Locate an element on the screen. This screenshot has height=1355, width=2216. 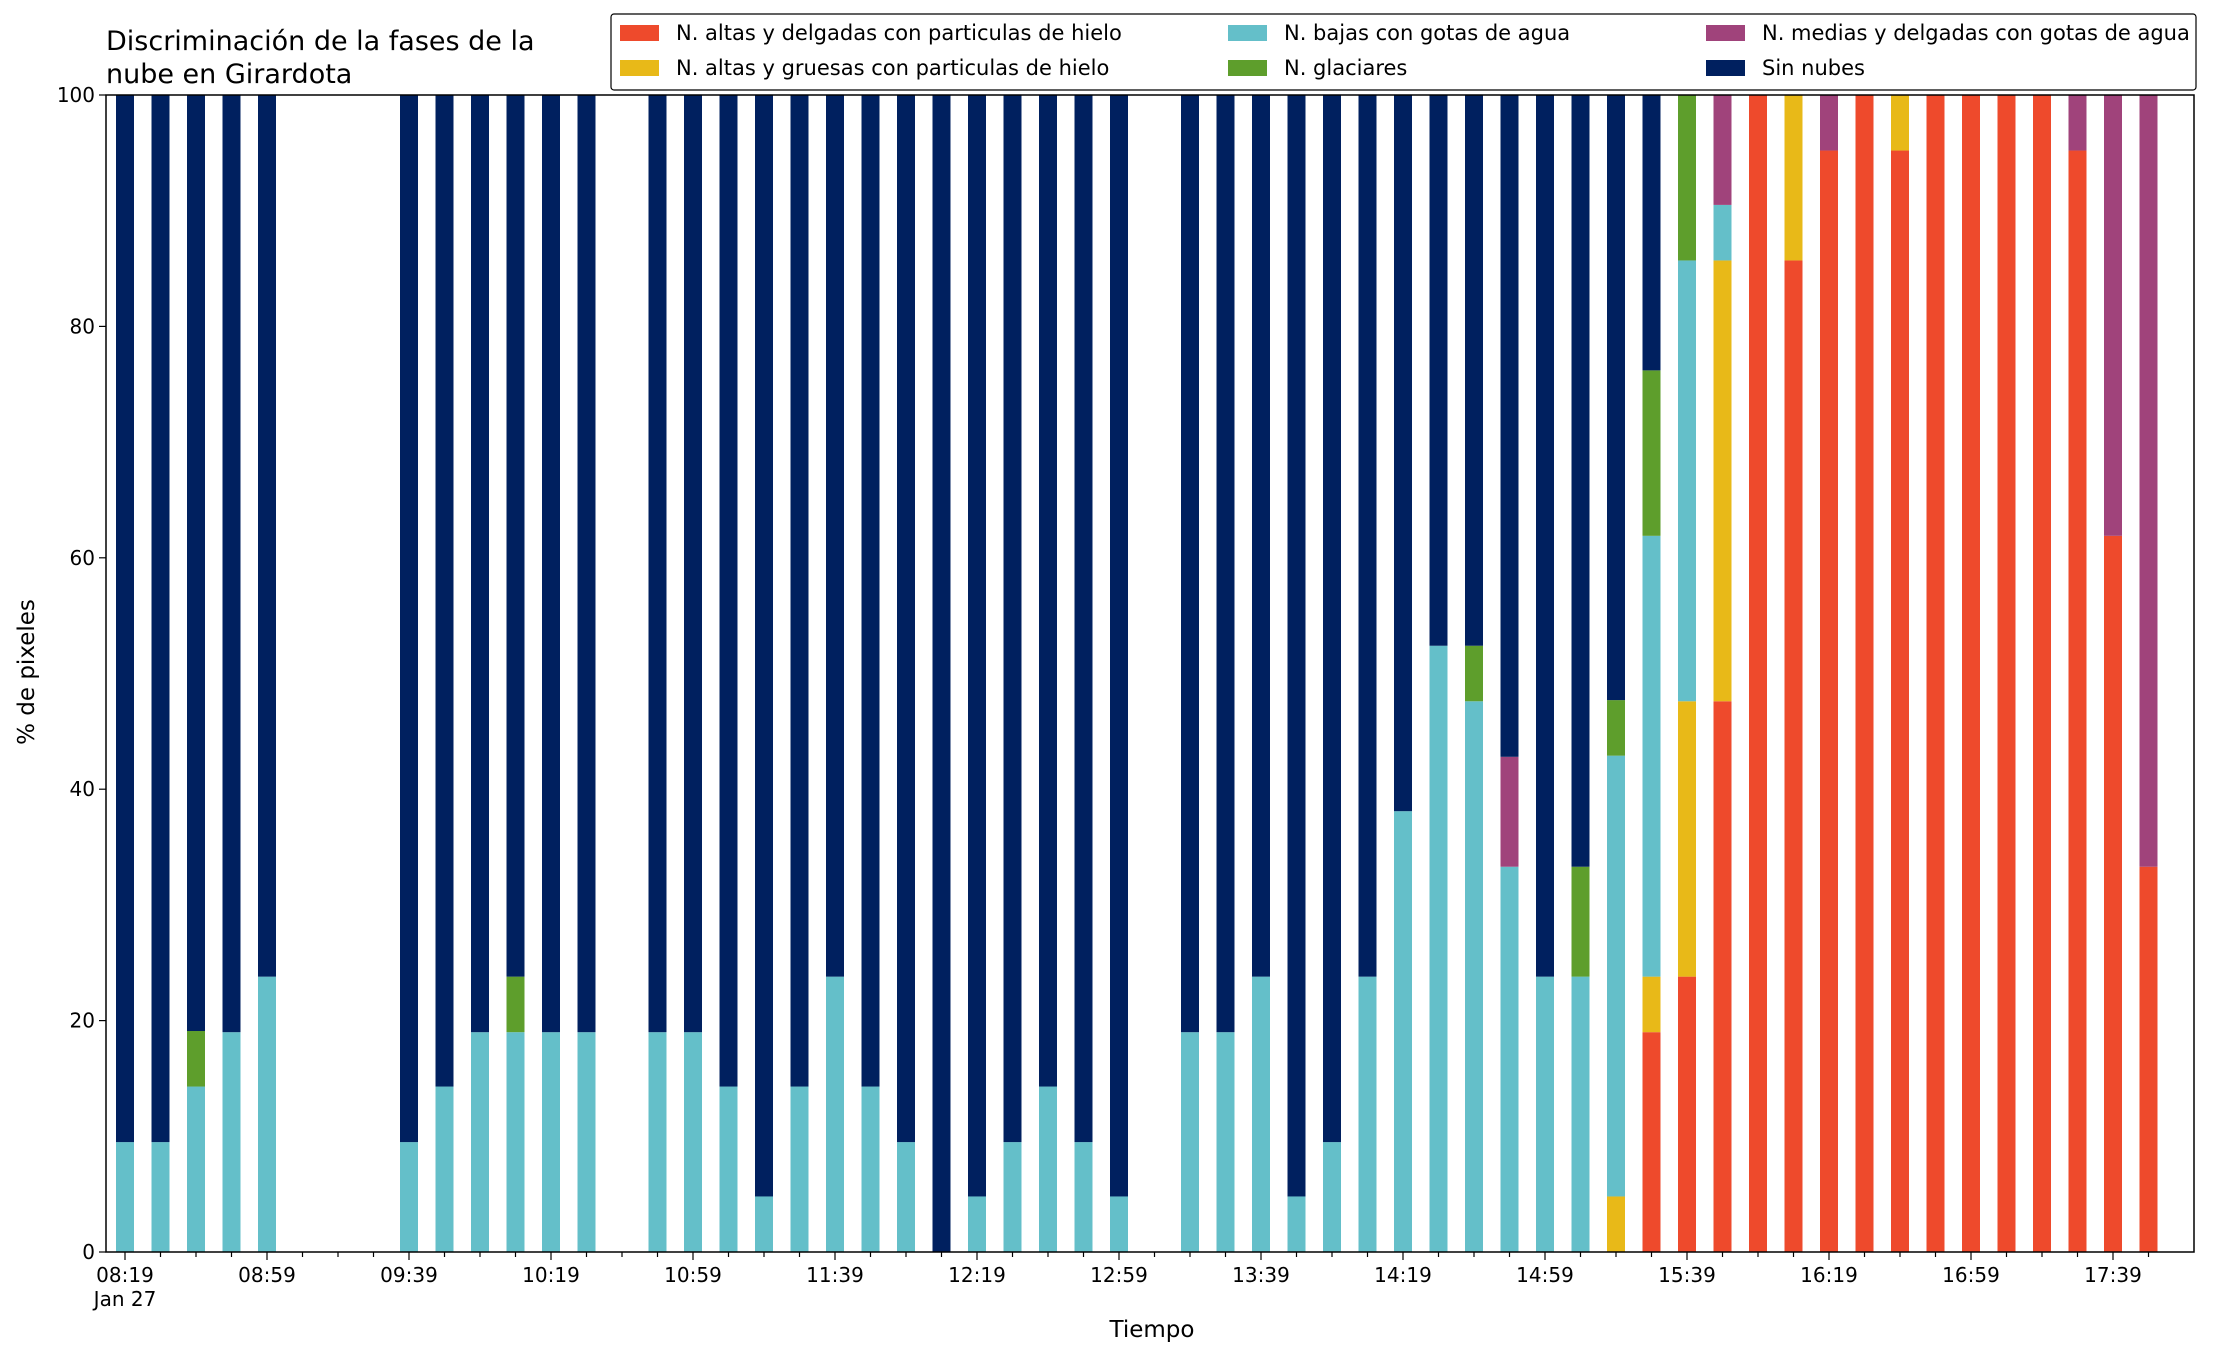
x-tick-label-9: 14:19 is located at coordinates (1403, 1275).